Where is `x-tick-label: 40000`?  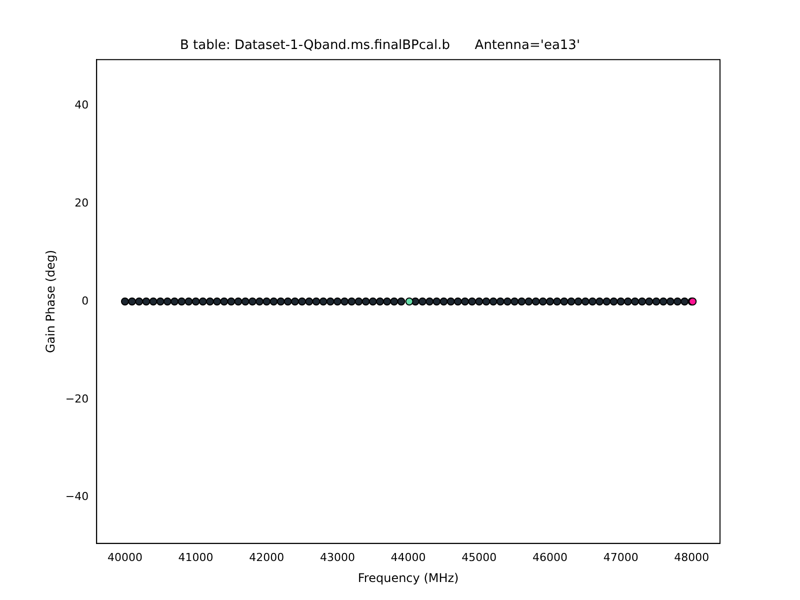 x-tick-label: 40000 is located at coordinates (124, 557).